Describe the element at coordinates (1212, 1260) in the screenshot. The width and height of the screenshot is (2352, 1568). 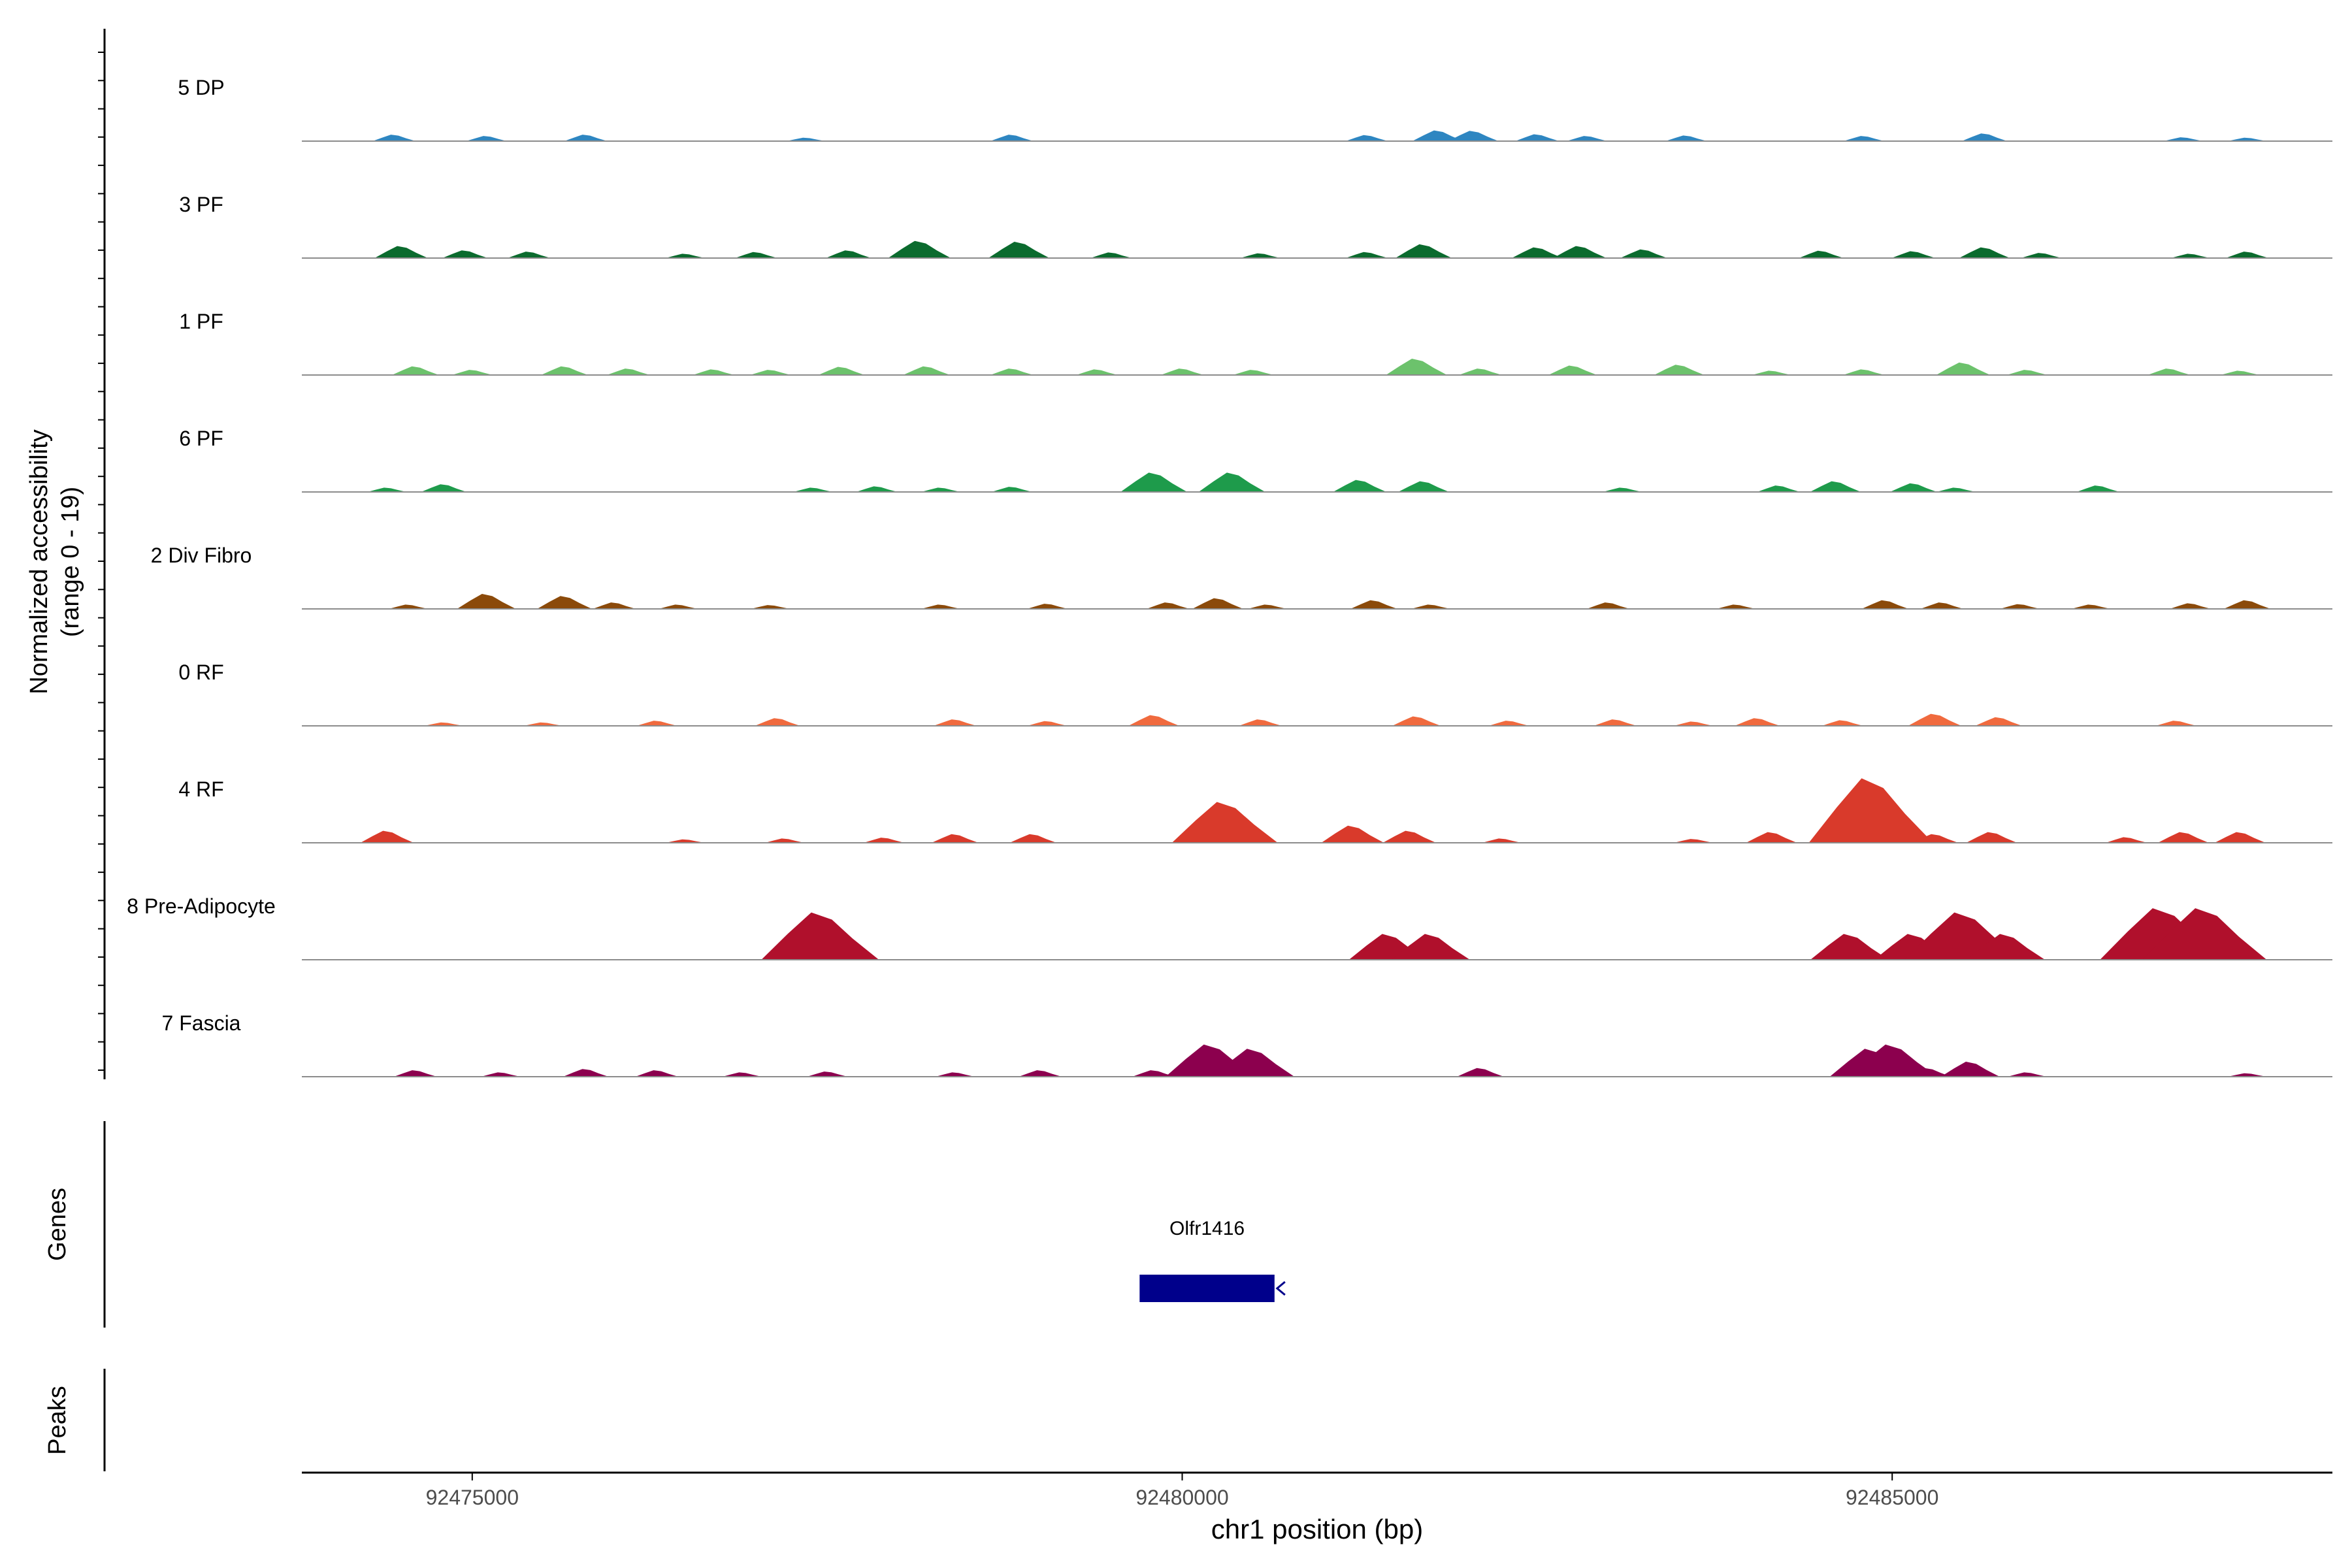
I see `gene-items: Olfr1416` at that location.